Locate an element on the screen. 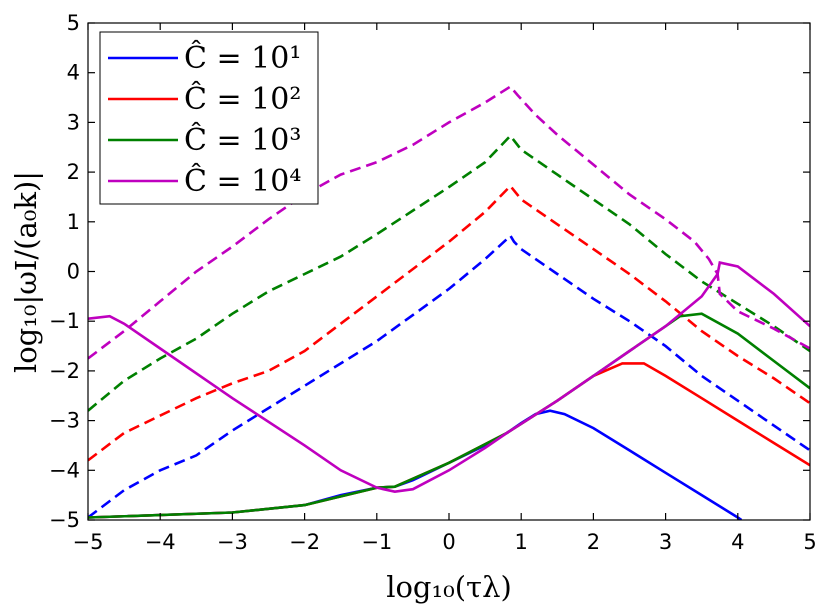 The height and width of the screenshot is (611, 830). y-tick-label: 1 is located at coordinates (73, 222).